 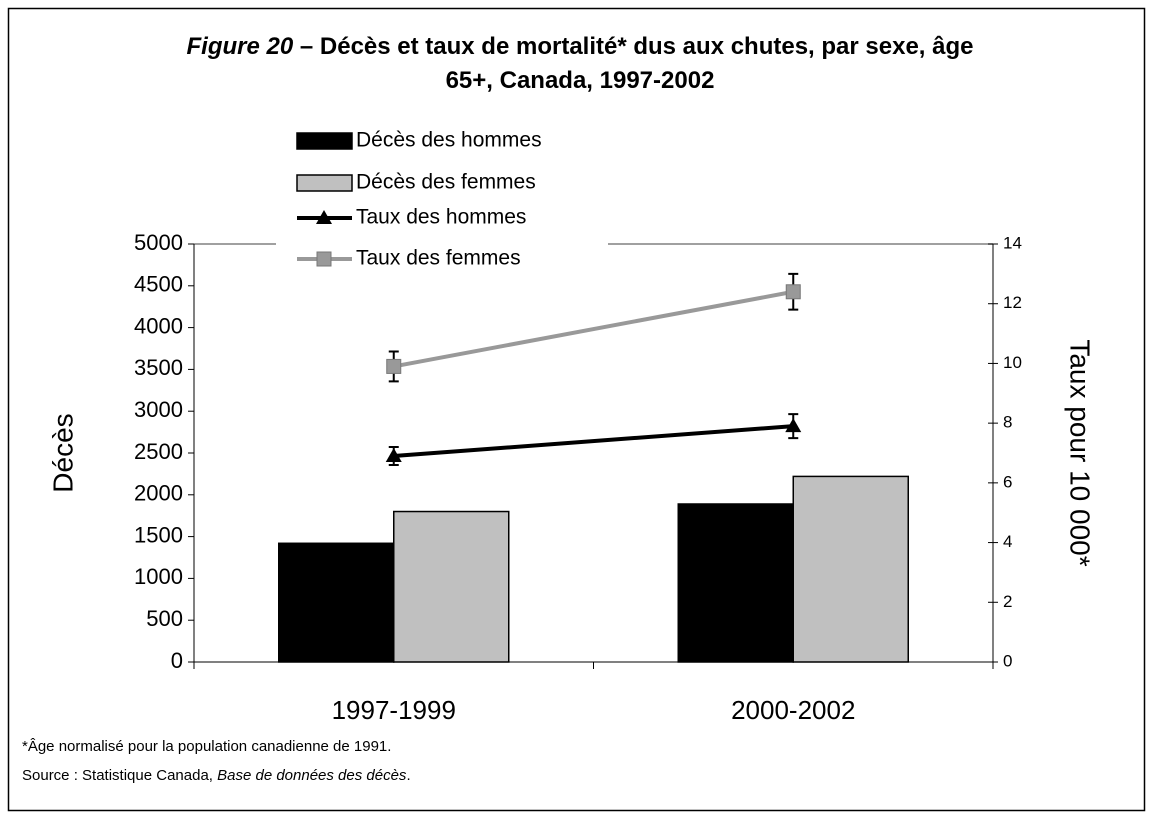 What do you see at coordinates (438, 258) in the screenshot?
I see `legend-label: Taux des femmes` at bounding box center [438, 258].